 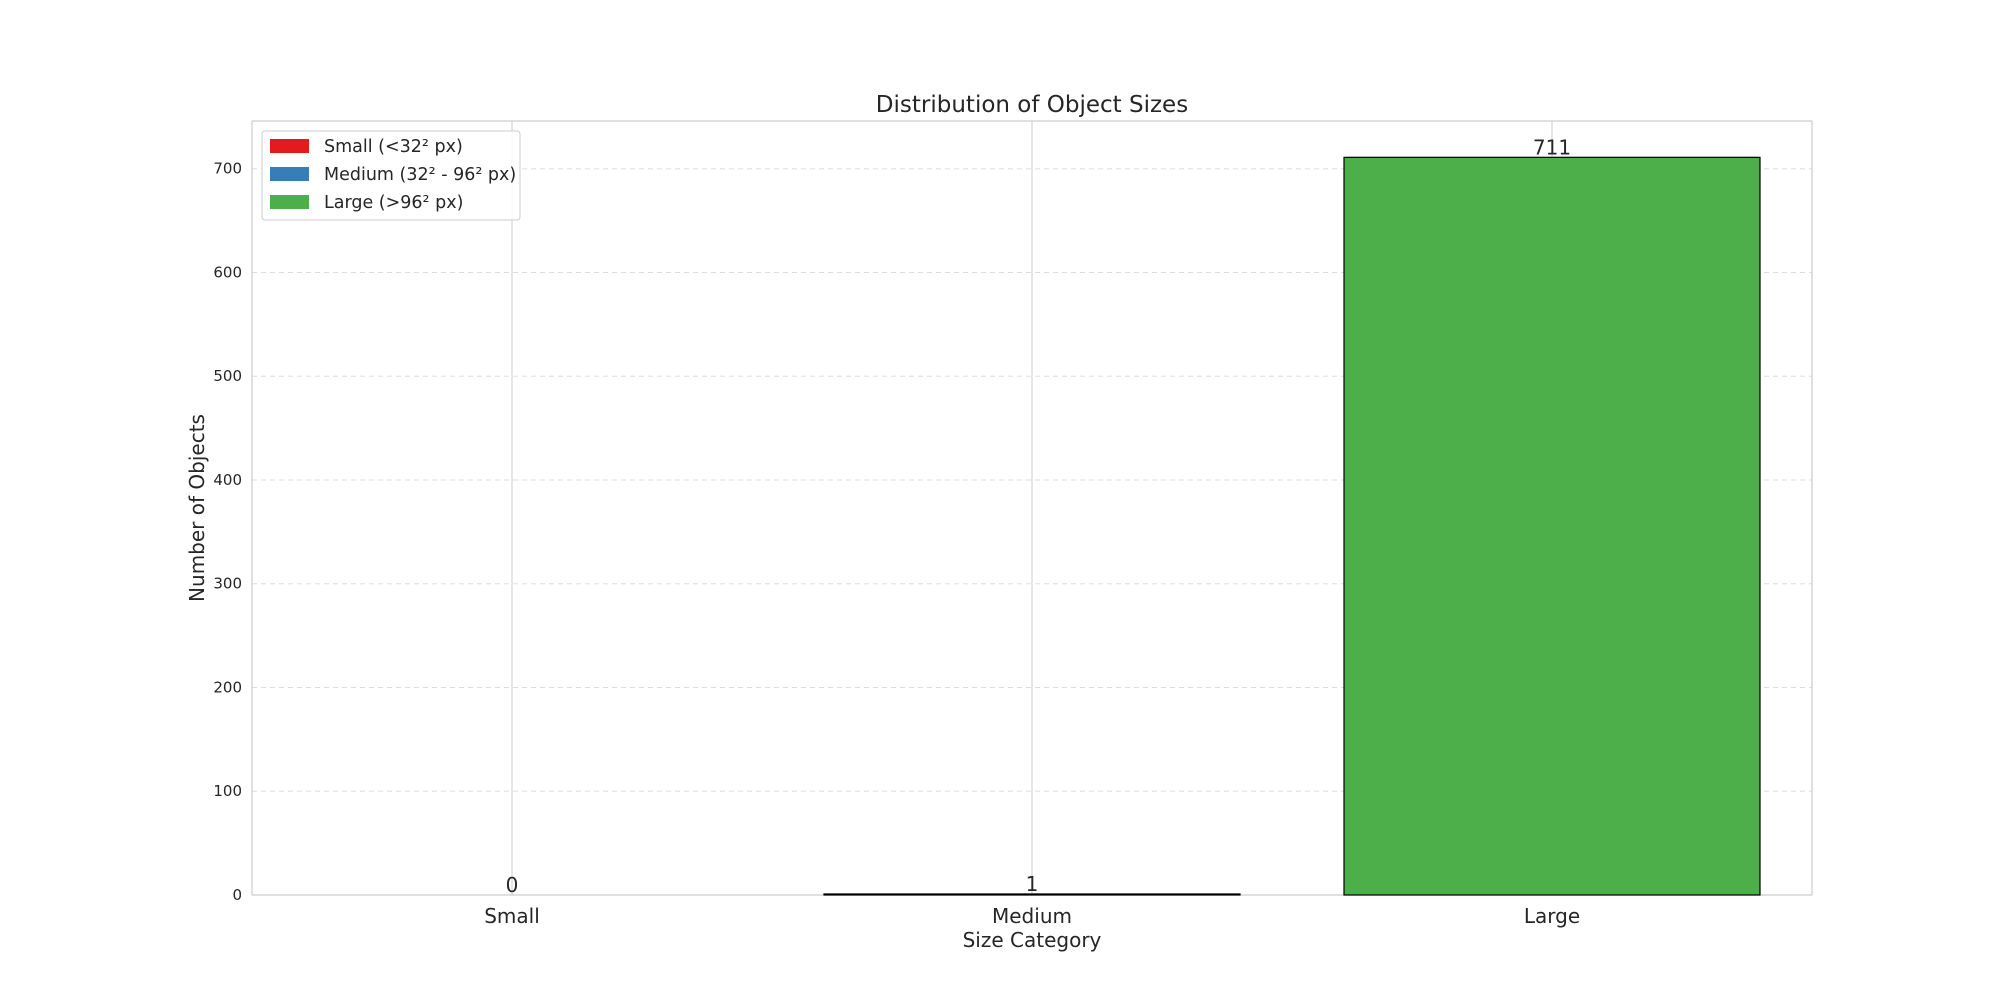 I want to click on y-tick-label: 700, so click(x=227, y=169).